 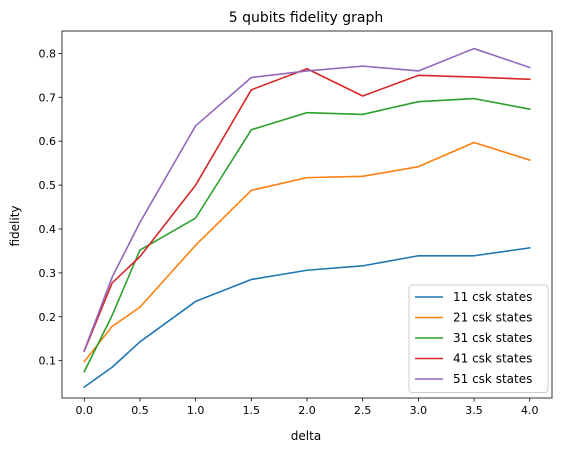 I want to click on y-tick-label: 0.4, so click(x=48, y=229).